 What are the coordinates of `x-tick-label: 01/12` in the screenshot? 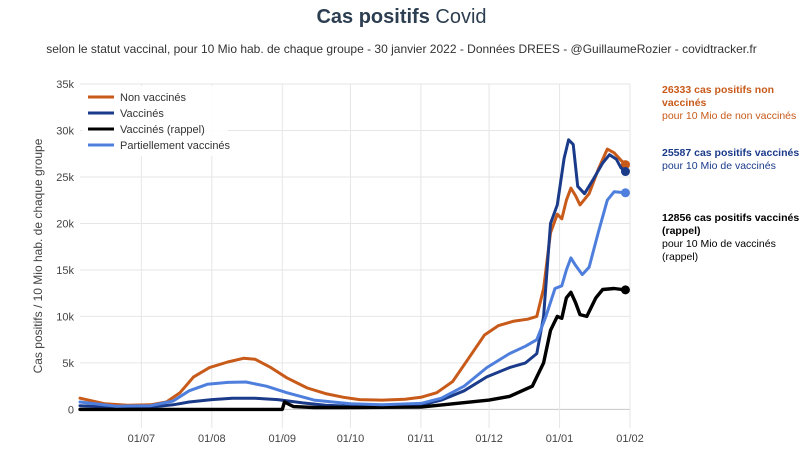 It's located at (489, 439).